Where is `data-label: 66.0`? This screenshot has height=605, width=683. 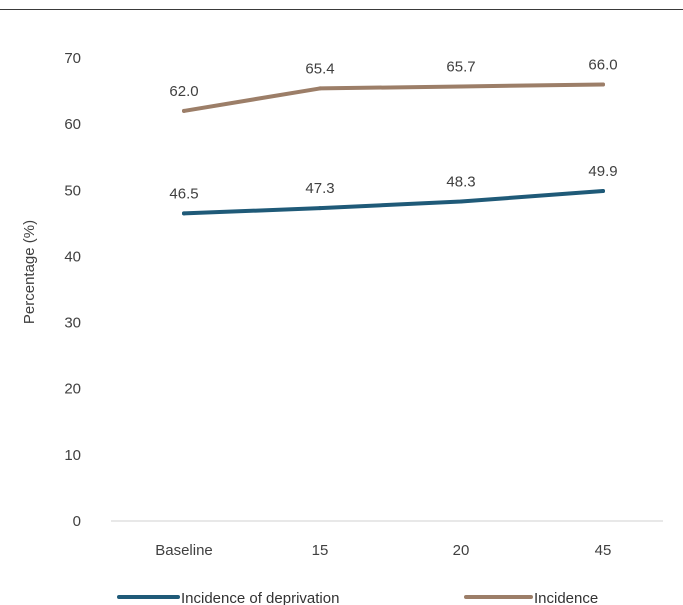
data-label: 66.0 is located at coordinates (602, 64).